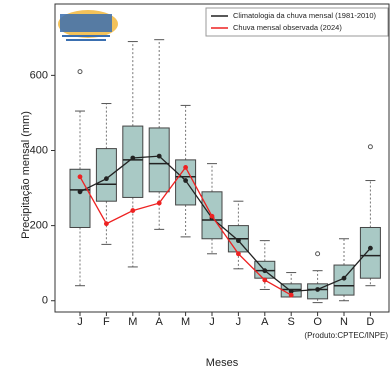 The width and height of the screenshot is (391, 366). What do you see at coordinates (39, 75) in the screenshot?
I see `y-tick-label: 600` at bounding box center [39, 75].